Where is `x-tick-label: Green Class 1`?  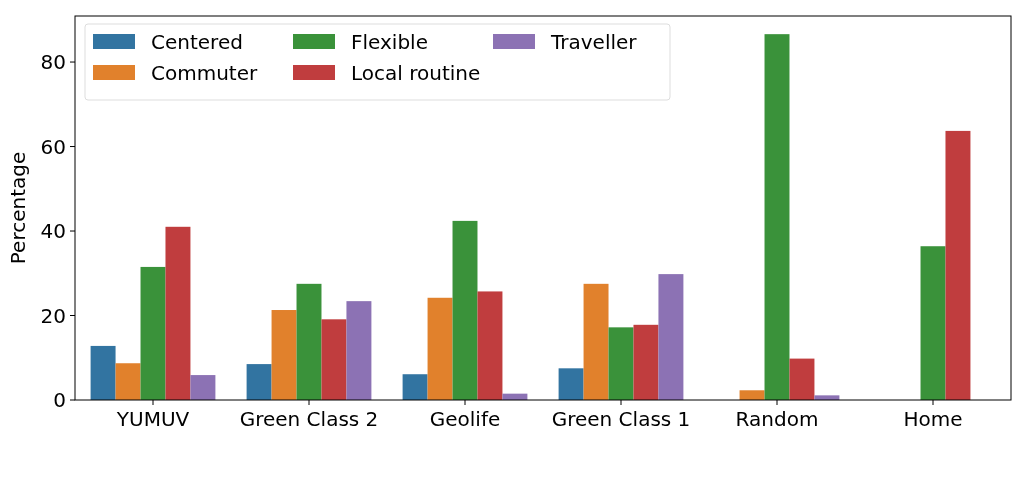
x-tick-label: Green Class 1 is located at coordinates (621, 419).